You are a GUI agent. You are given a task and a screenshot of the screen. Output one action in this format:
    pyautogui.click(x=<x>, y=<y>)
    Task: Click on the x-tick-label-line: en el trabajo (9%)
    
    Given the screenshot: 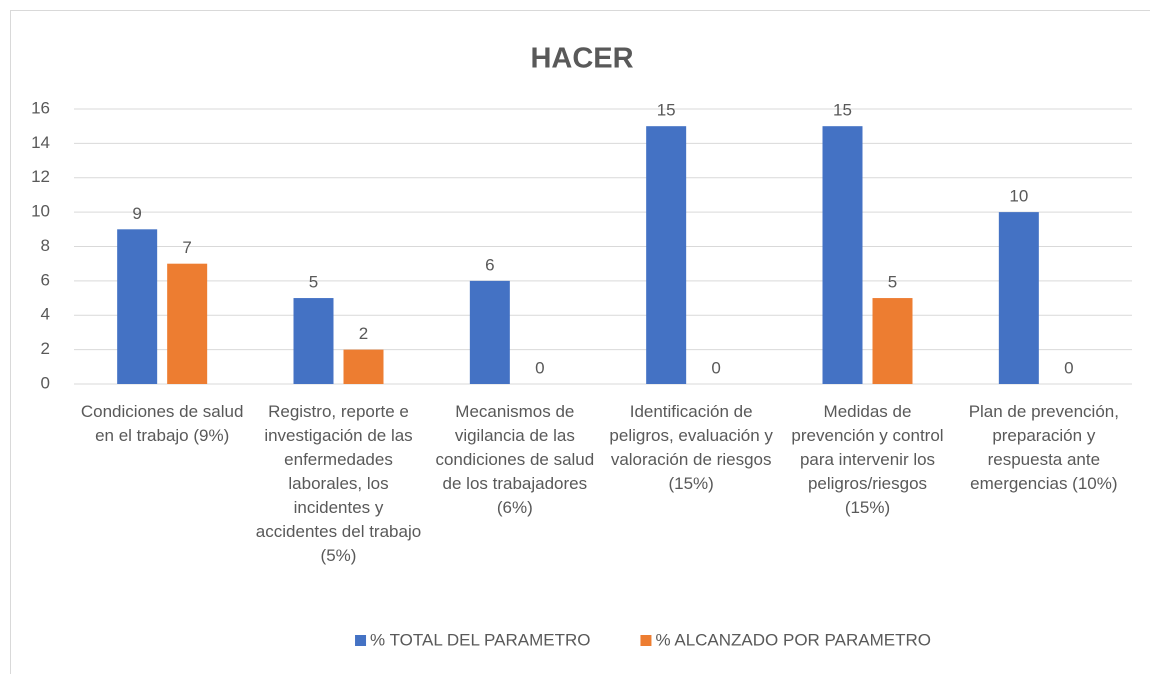 What is the action you would take?
    pyautogui.click(x=162, y=435)
    